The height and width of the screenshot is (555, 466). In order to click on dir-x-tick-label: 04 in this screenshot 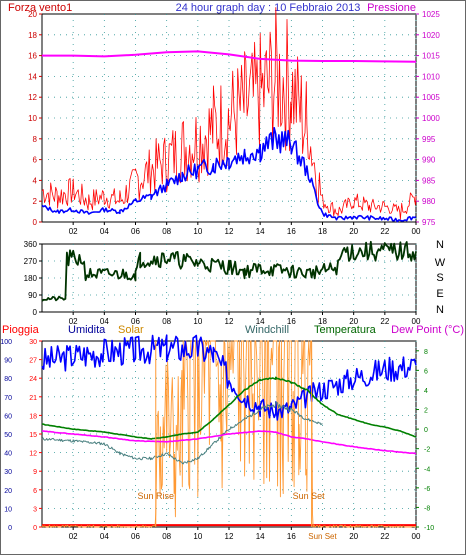, I will do `click(104, 321)`.